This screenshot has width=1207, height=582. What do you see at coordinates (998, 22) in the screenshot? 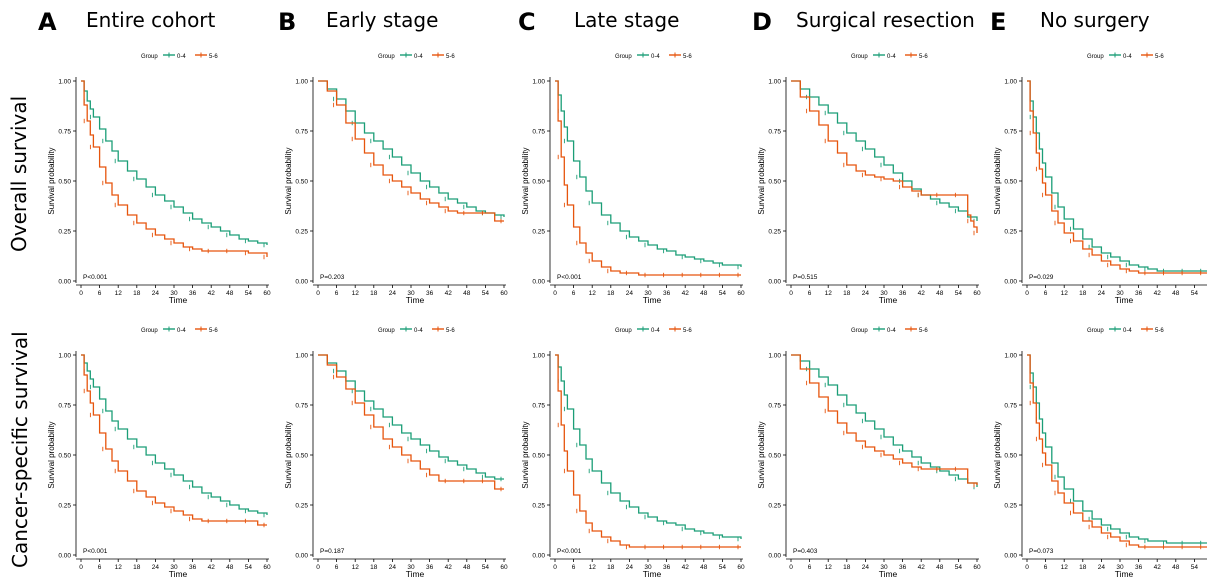
I see `column-letter-e: E` at bounding box center [998, 22].